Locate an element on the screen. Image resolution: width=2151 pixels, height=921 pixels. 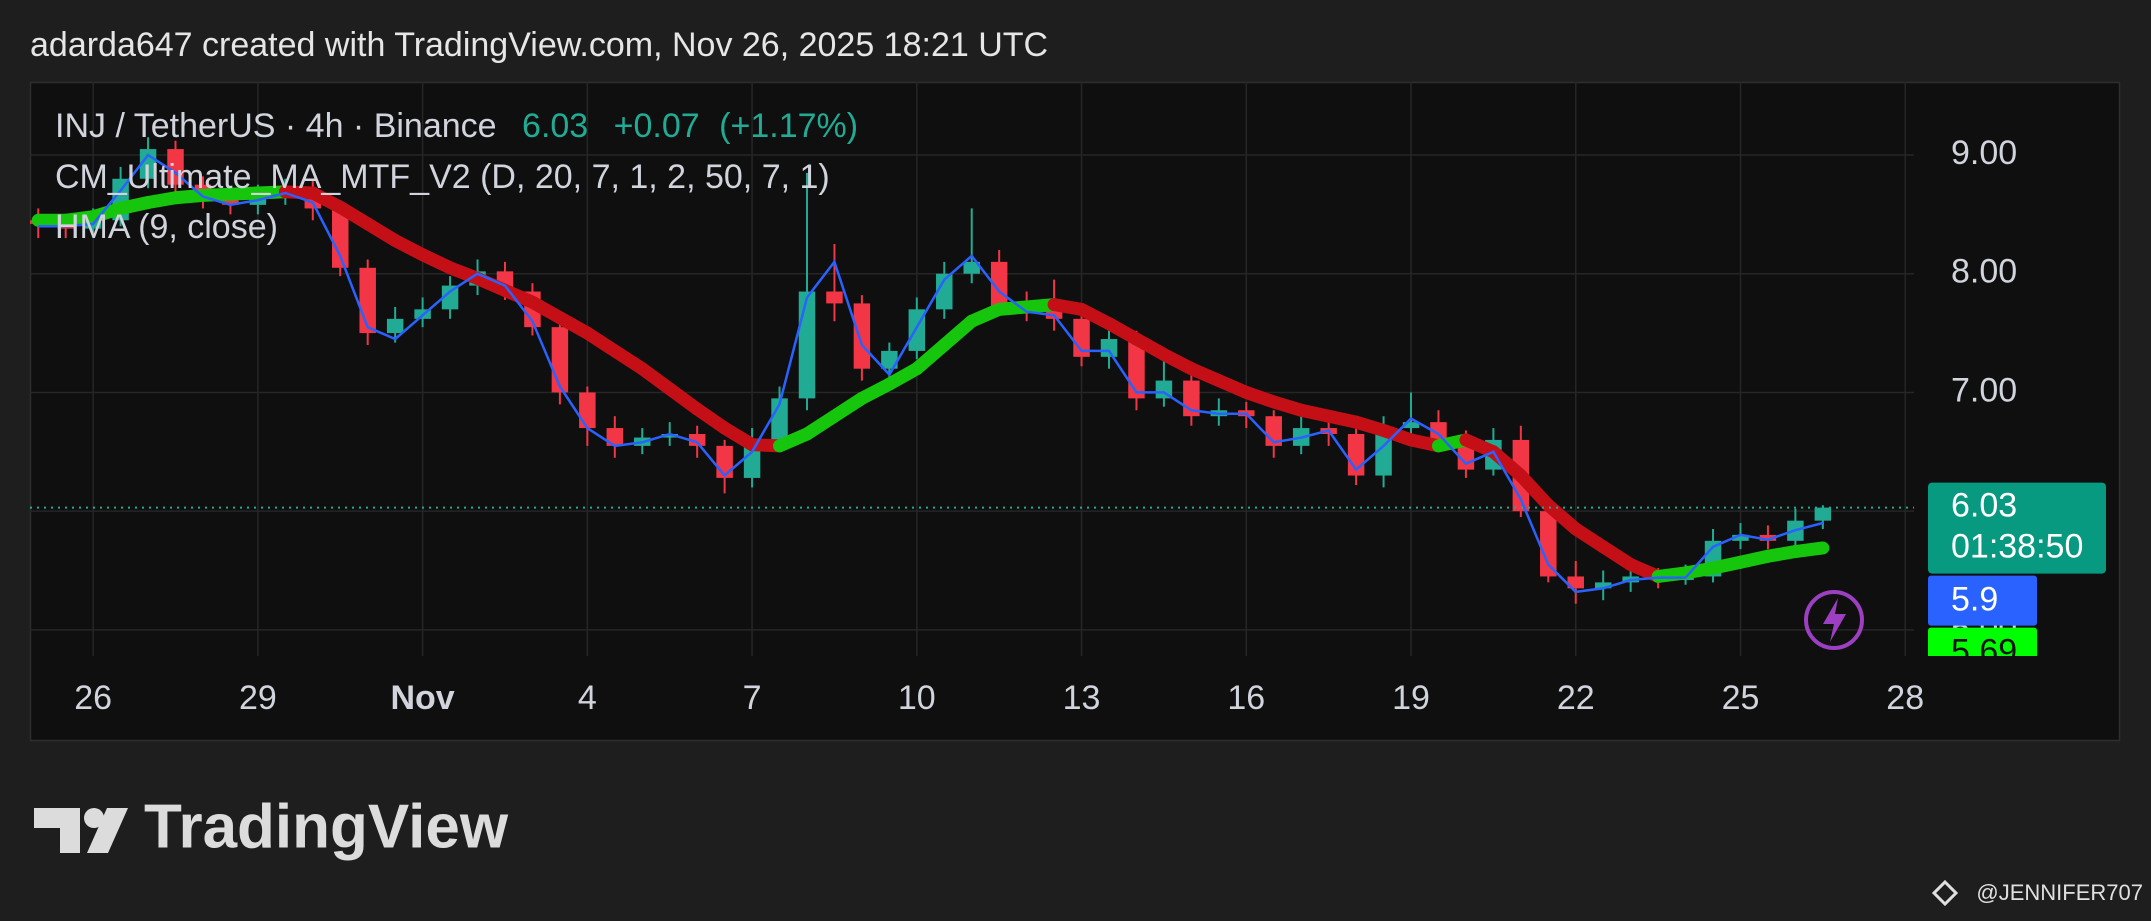
last-price-tag is located at coordinates (2017, 528).